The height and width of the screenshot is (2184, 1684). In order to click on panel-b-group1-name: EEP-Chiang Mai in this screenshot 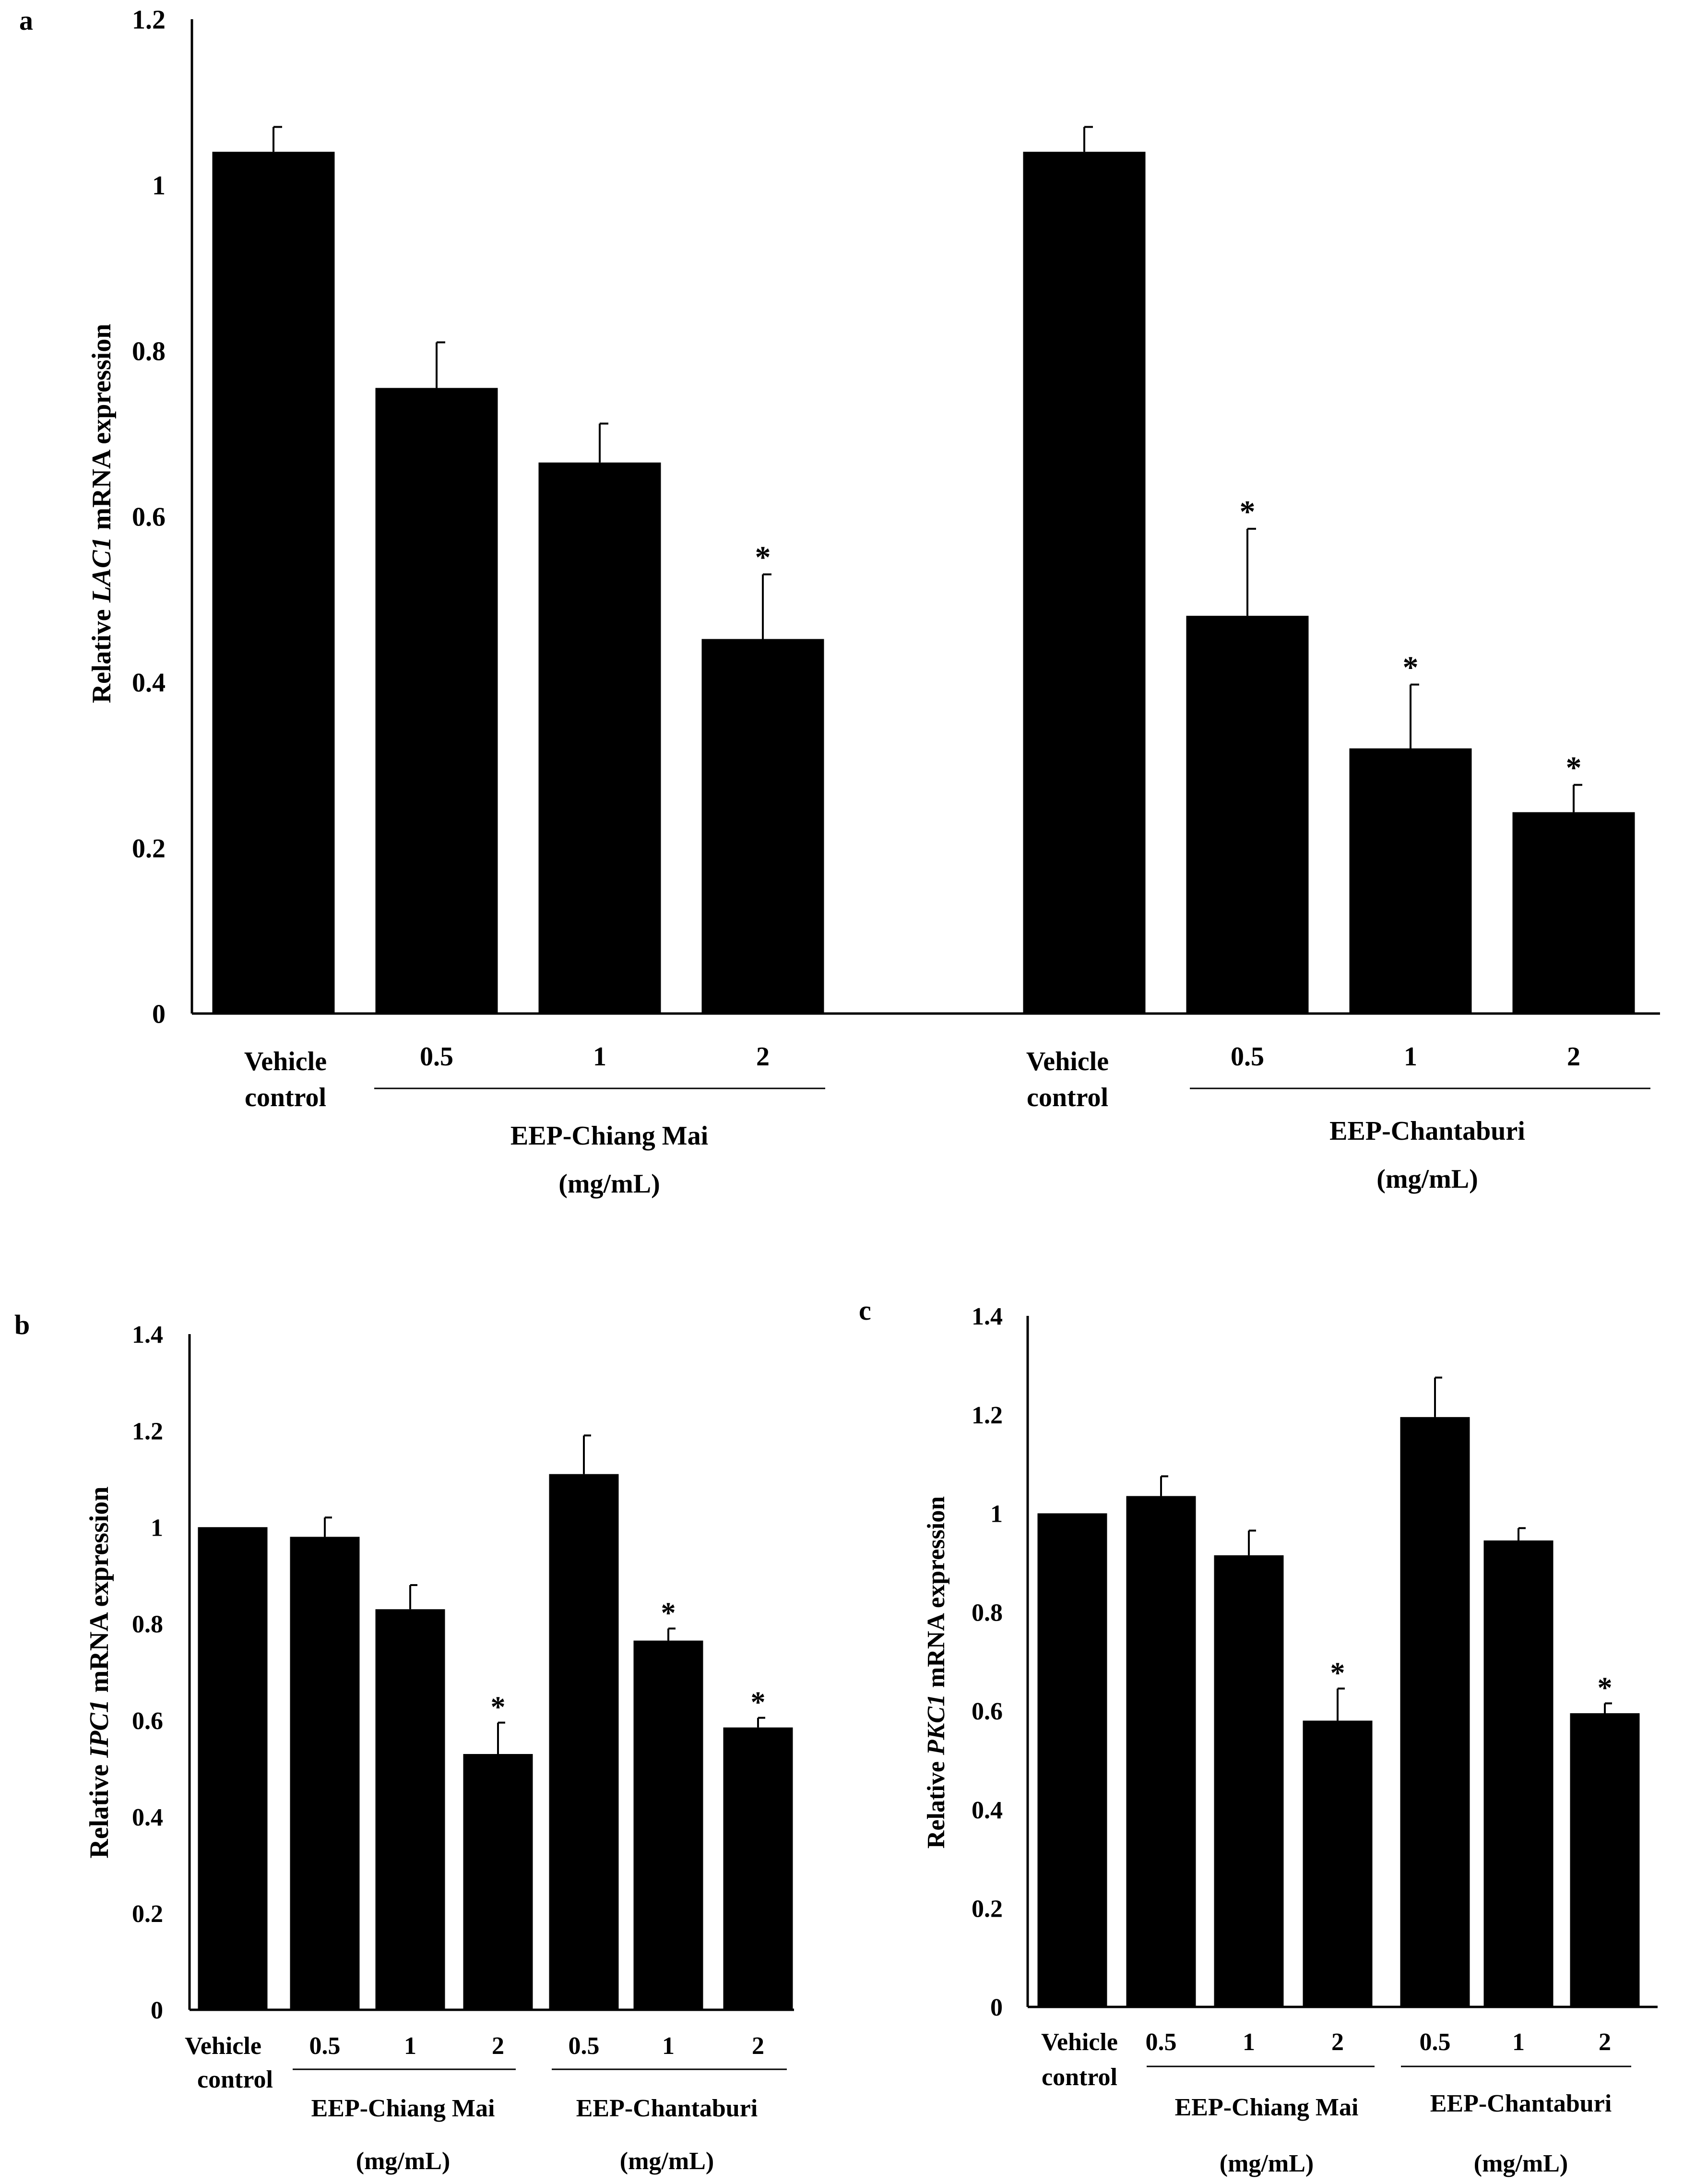, I will do `click(403, 2108)`.